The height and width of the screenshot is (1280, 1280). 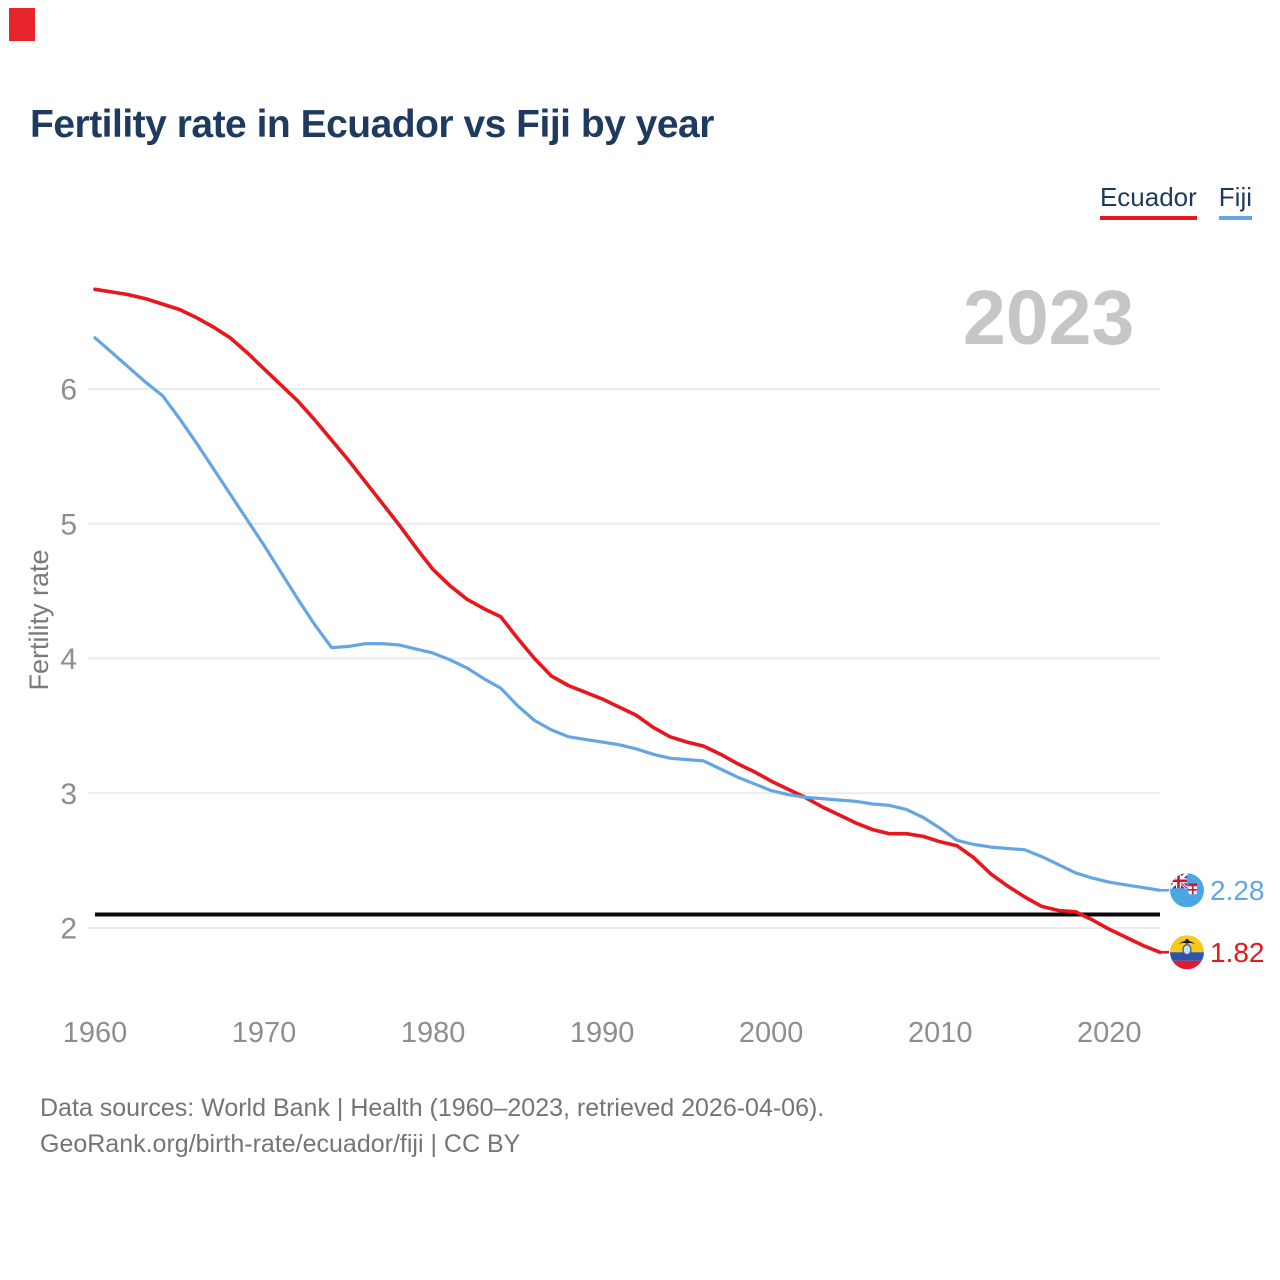 I want to click on y-tick-label: 4, so click(x=68, y=659).